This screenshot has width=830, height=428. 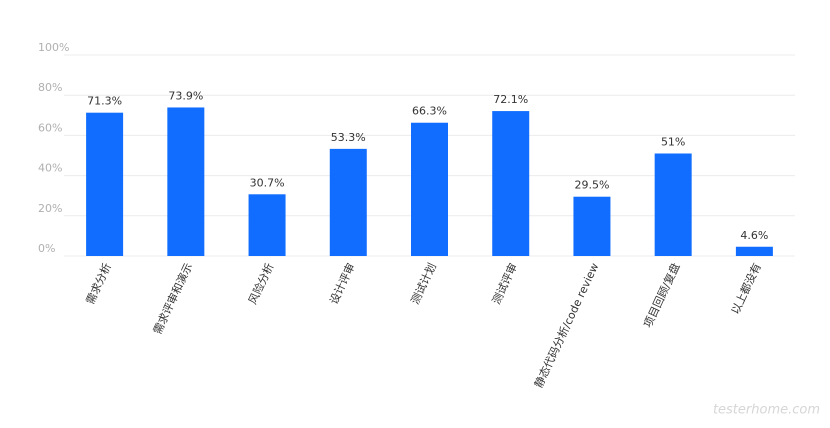 What do you see at coordinates (50, 127) in the screenshot?
I see `y-tick-label: 60%` at bounding box center [50, 127].